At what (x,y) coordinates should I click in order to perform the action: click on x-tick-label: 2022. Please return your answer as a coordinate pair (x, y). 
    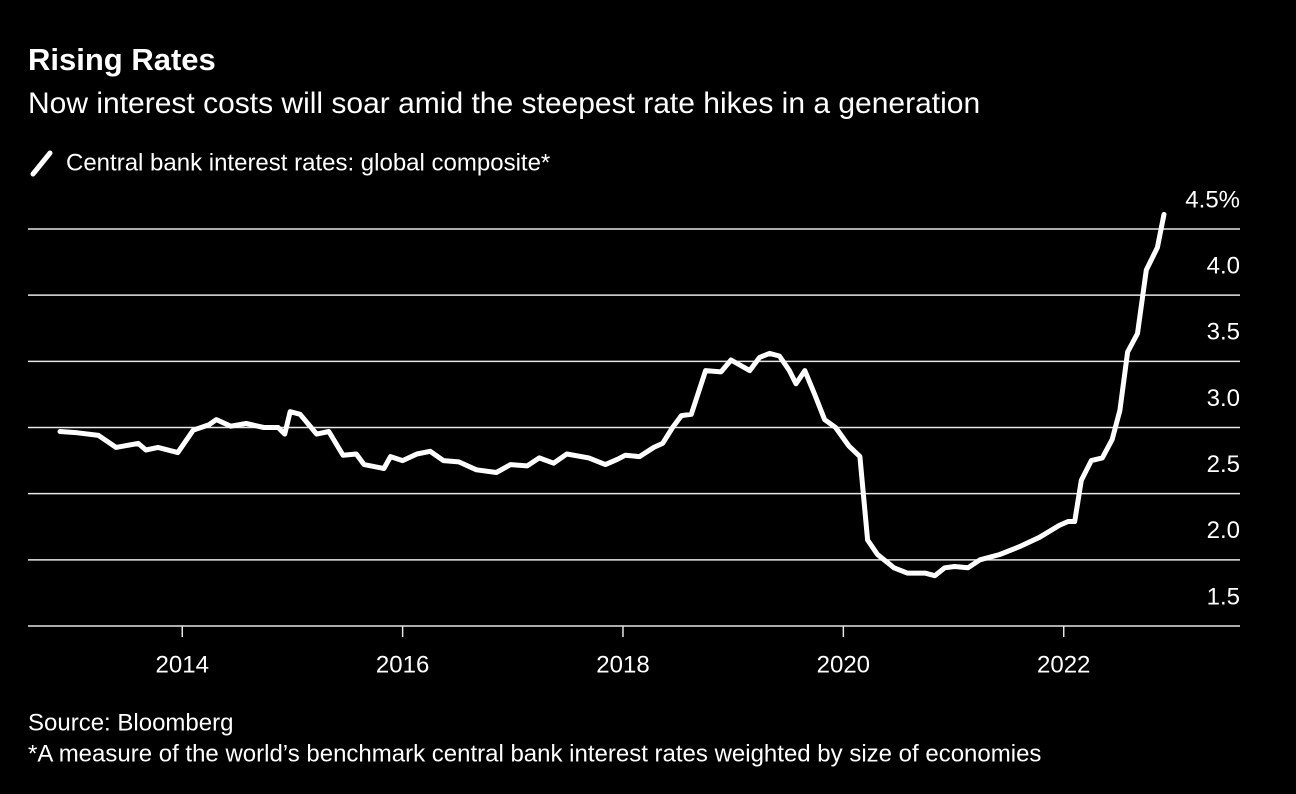
    Looking at the image, I should click on (1063, 664).